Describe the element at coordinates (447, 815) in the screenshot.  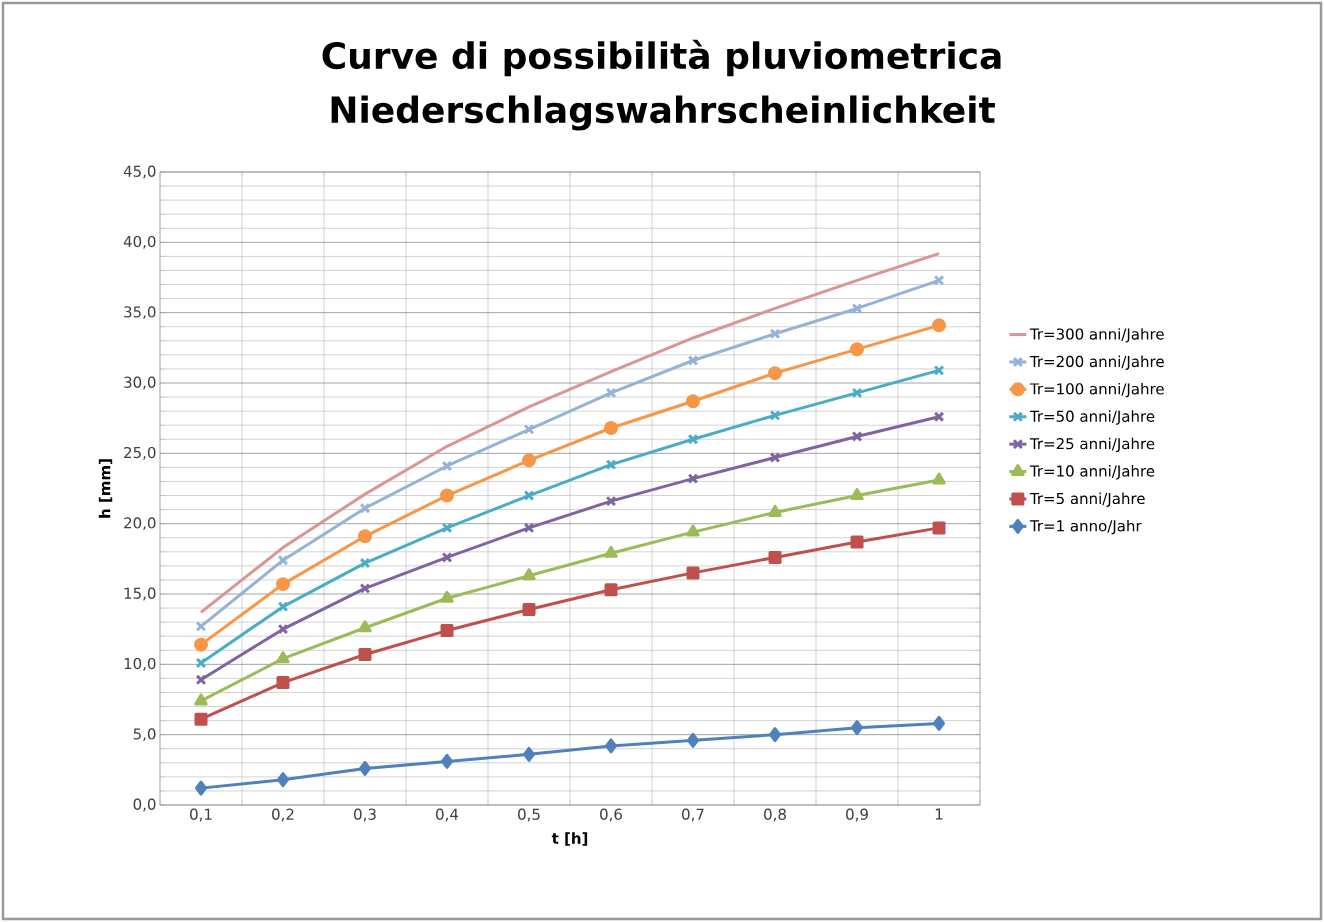
I see `x-tick-label: 0,4` at that location.